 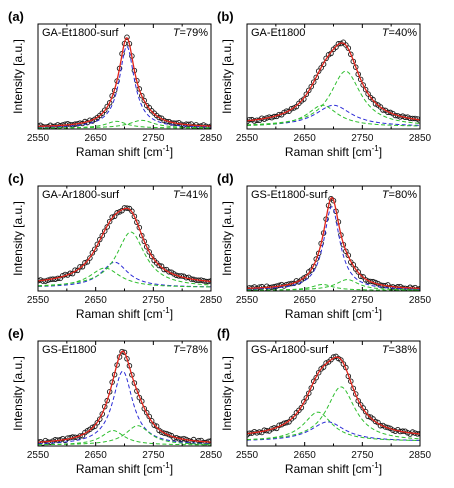 I want to click on sample-label: GS-Ar1800-surf, so click(x=290, y=350).